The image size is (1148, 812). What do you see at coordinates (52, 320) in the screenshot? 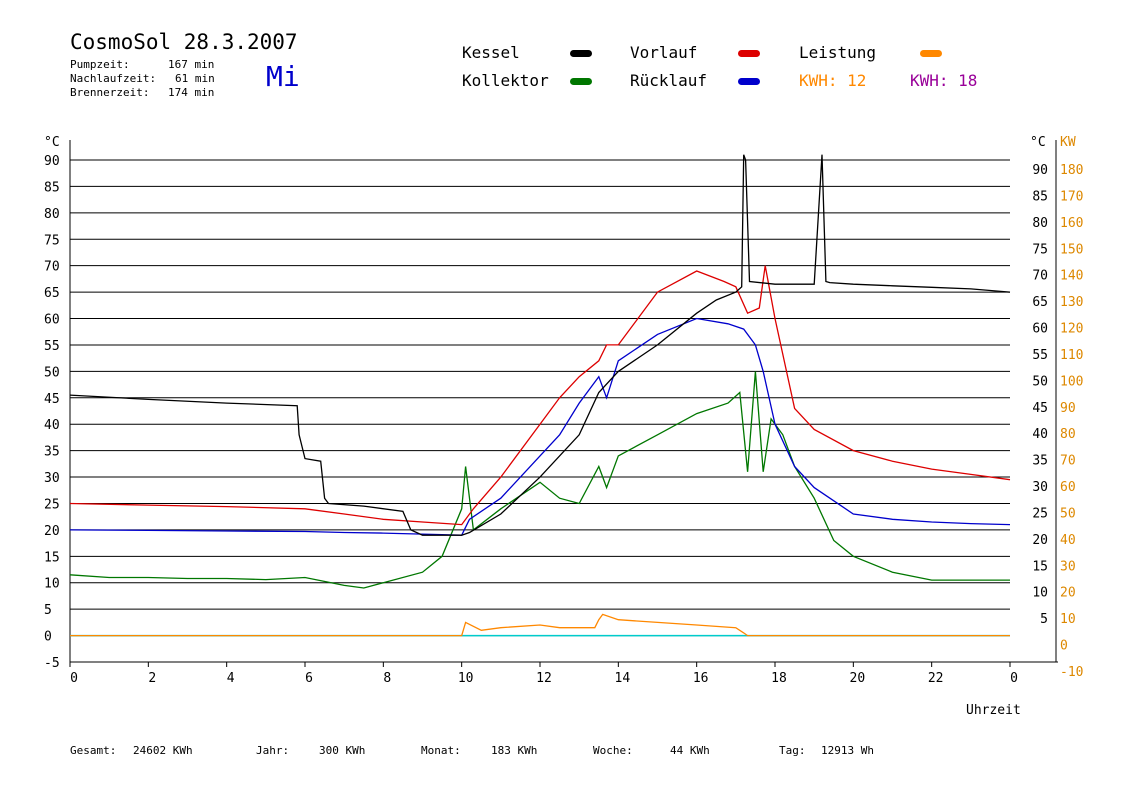
I see `y-tick-label: 60` at bounding box center [52, 320].